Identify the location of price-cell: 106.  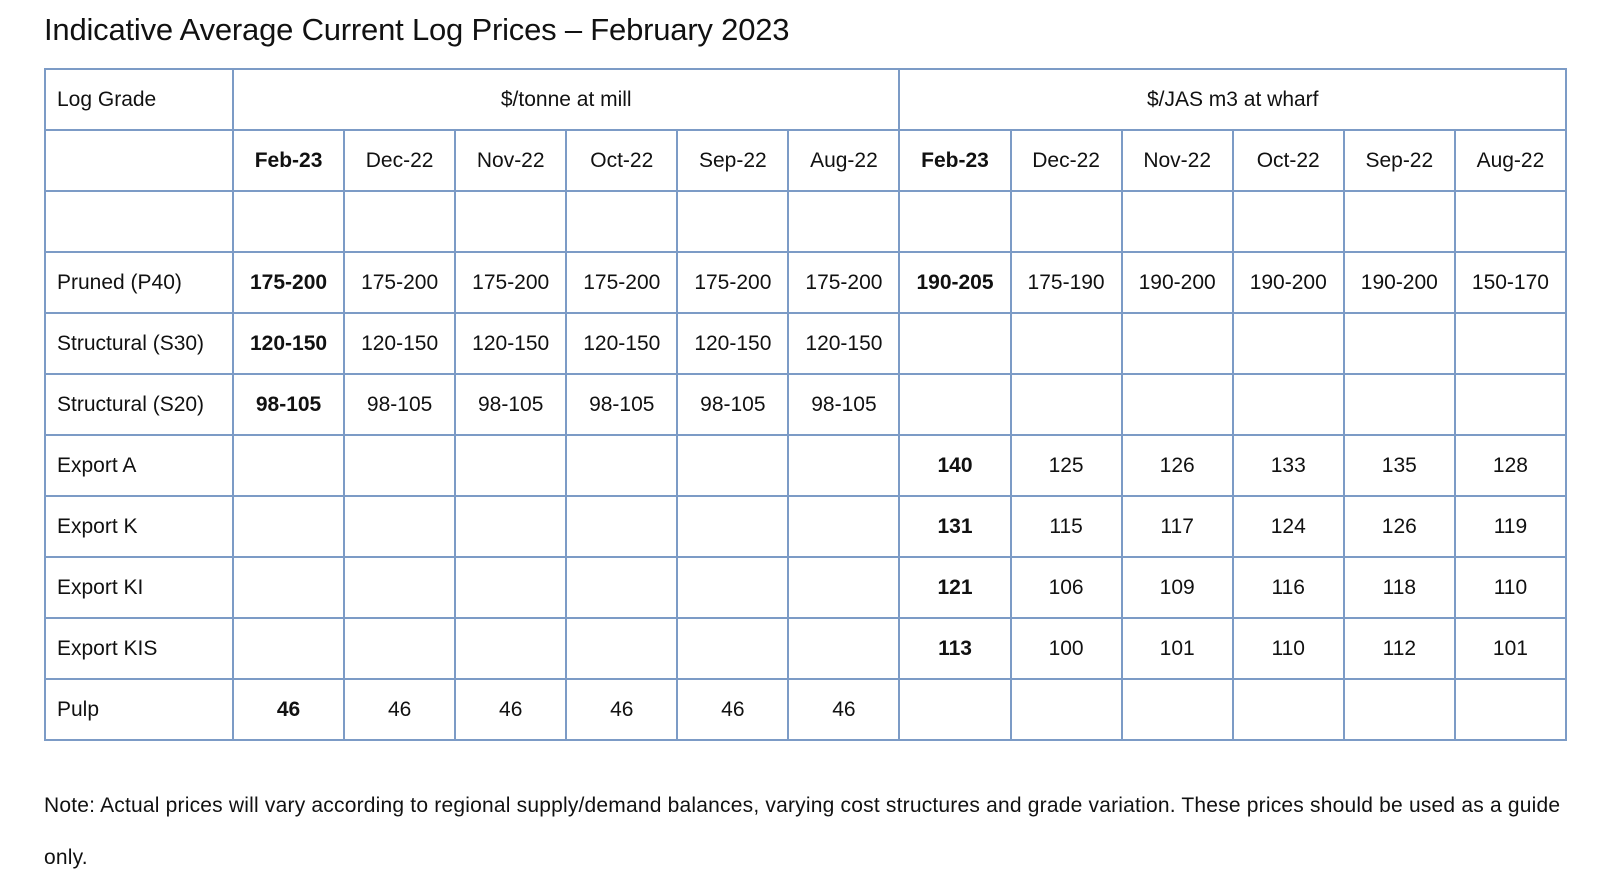
(1066, 587).